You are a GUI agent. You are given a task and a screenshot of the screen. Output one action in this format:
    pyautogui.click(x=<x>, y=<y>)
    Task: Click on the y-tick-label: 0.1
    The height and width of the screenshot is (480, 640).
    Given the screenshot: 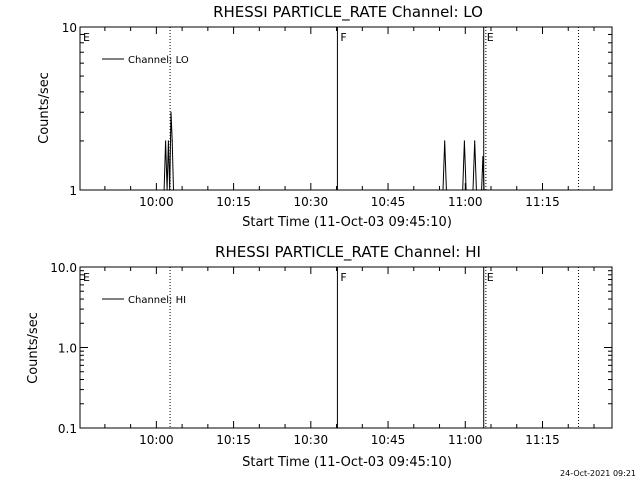 What is the action you would take?
    pyautogui.click(x=67, y=429)
    